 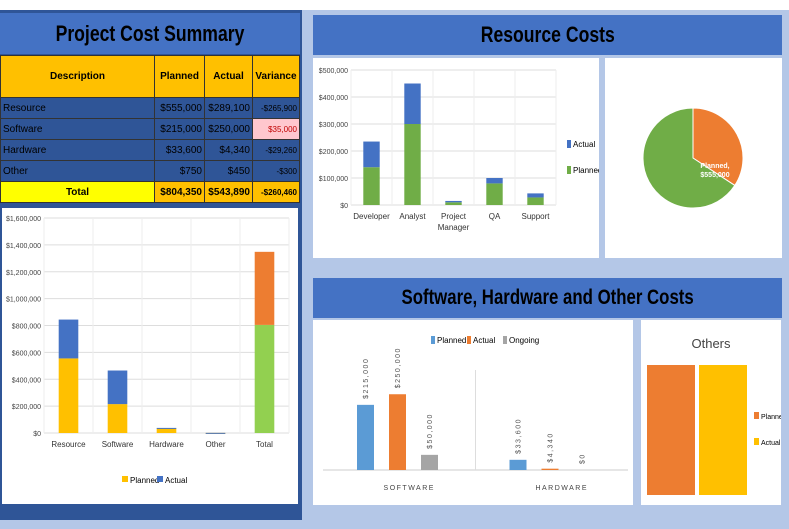 I want to click on y-tick-label: $800,000, so click(x=26, y=327).